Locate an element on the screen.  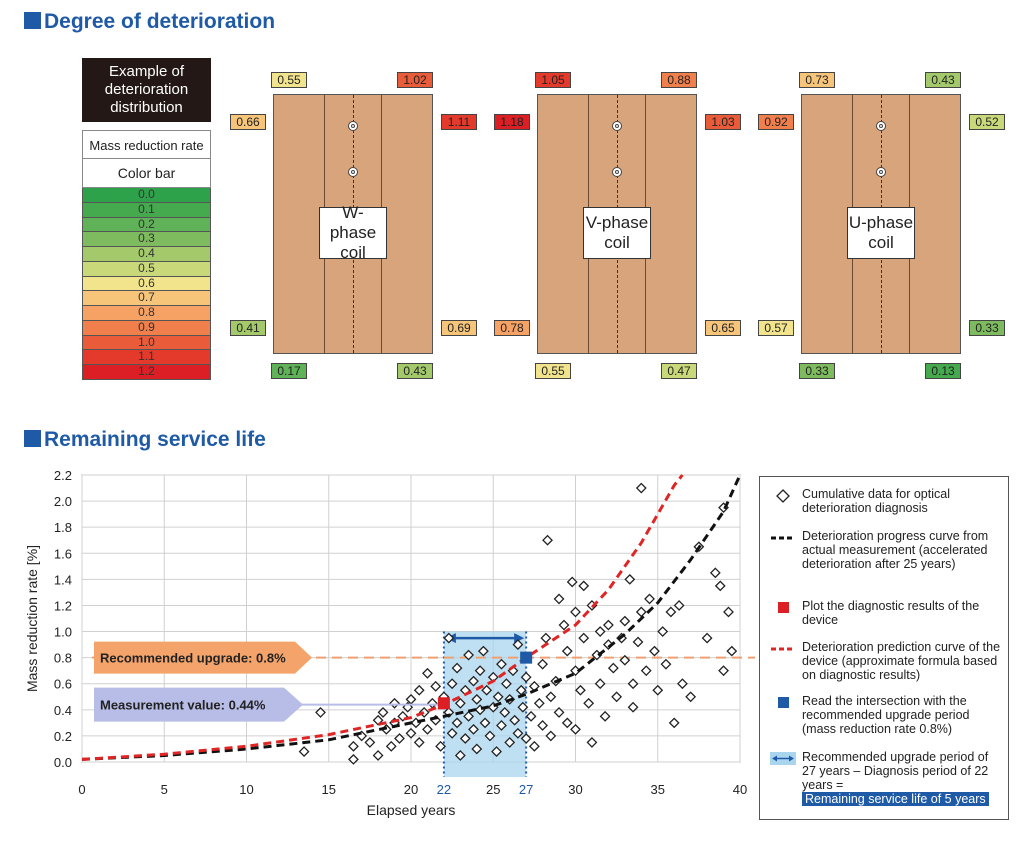
measurement-value-box: 0.55 is located at coordinates (289, 80).